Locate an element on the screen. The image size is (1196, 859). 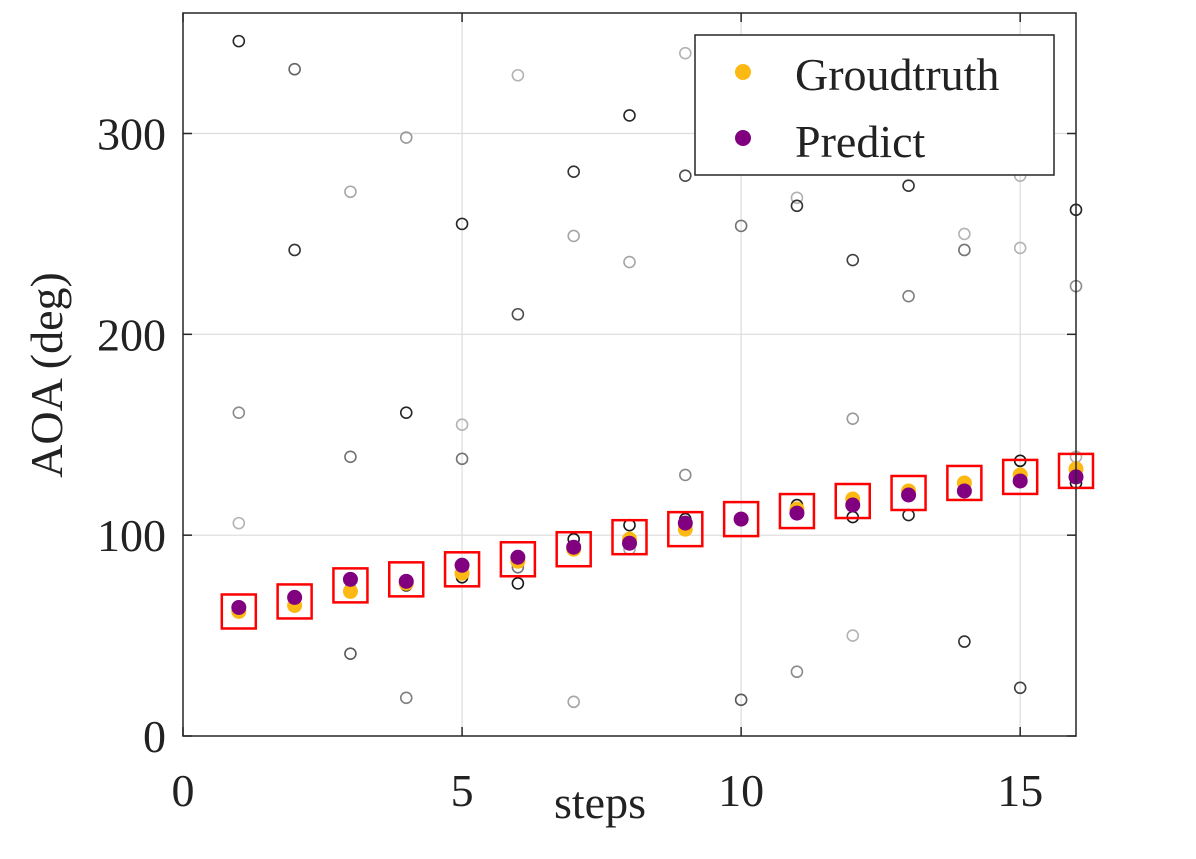
x-tick-label: 10 is located at coordinates (741, 790).